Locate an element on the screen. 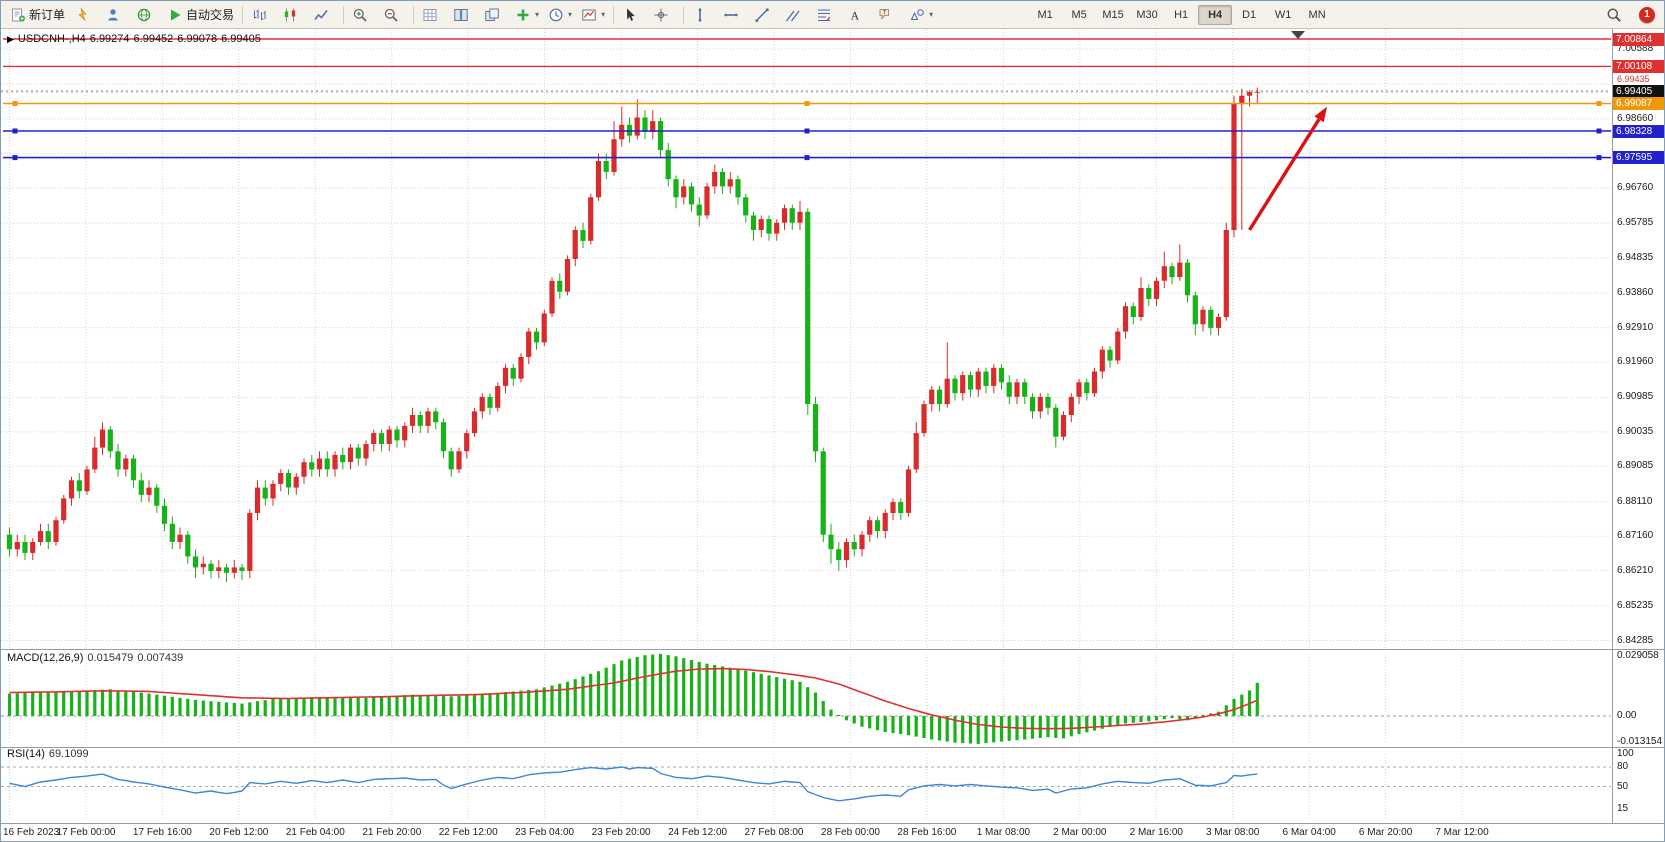 This screenshot has height=842, width=1665. channel-icon is located at coordinates (793, 15).